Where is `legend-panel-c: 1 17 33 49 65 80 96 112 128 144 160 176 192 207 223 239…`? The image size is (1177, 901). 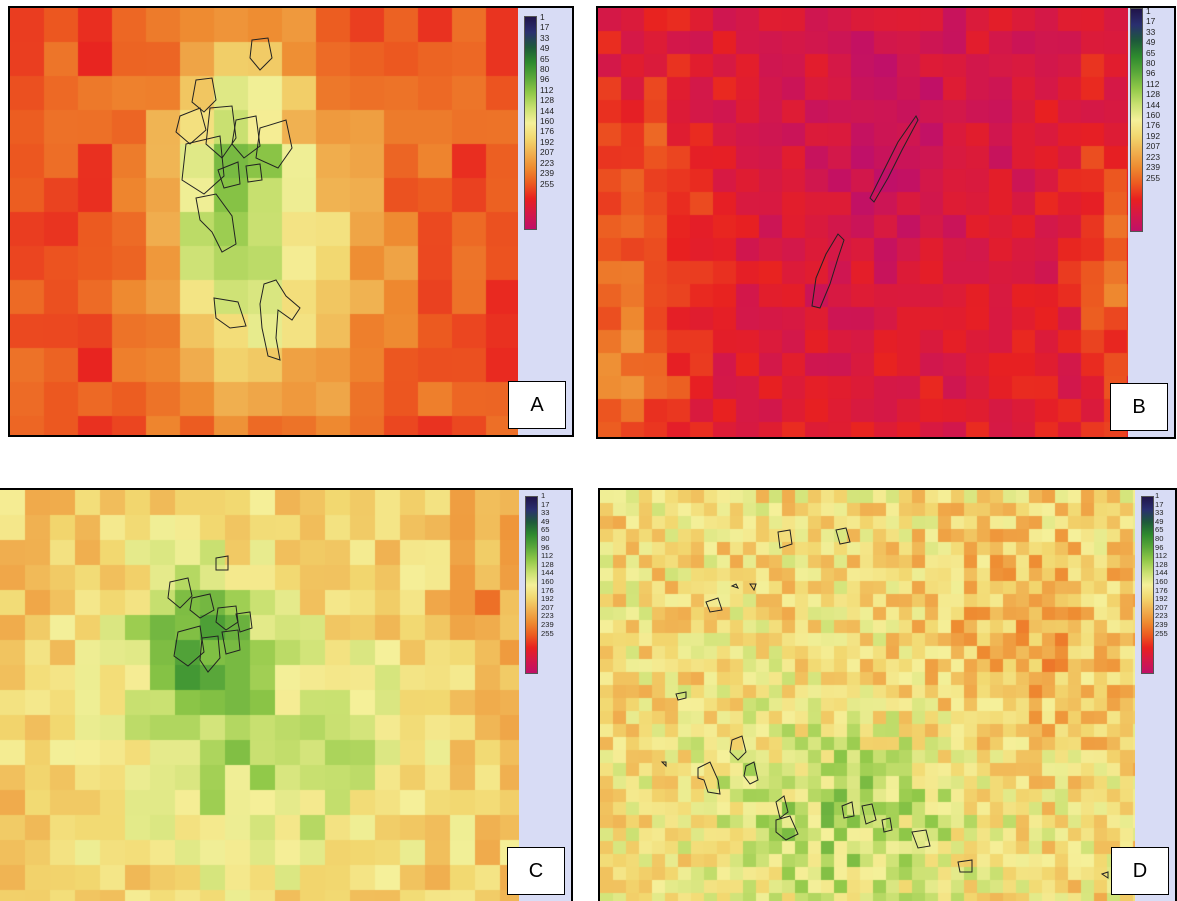
legend-panel-c: 1 17 33 49 65 80 96 112 128 144 160 176 192 207 223 239… is located at coordinates (545, 695).